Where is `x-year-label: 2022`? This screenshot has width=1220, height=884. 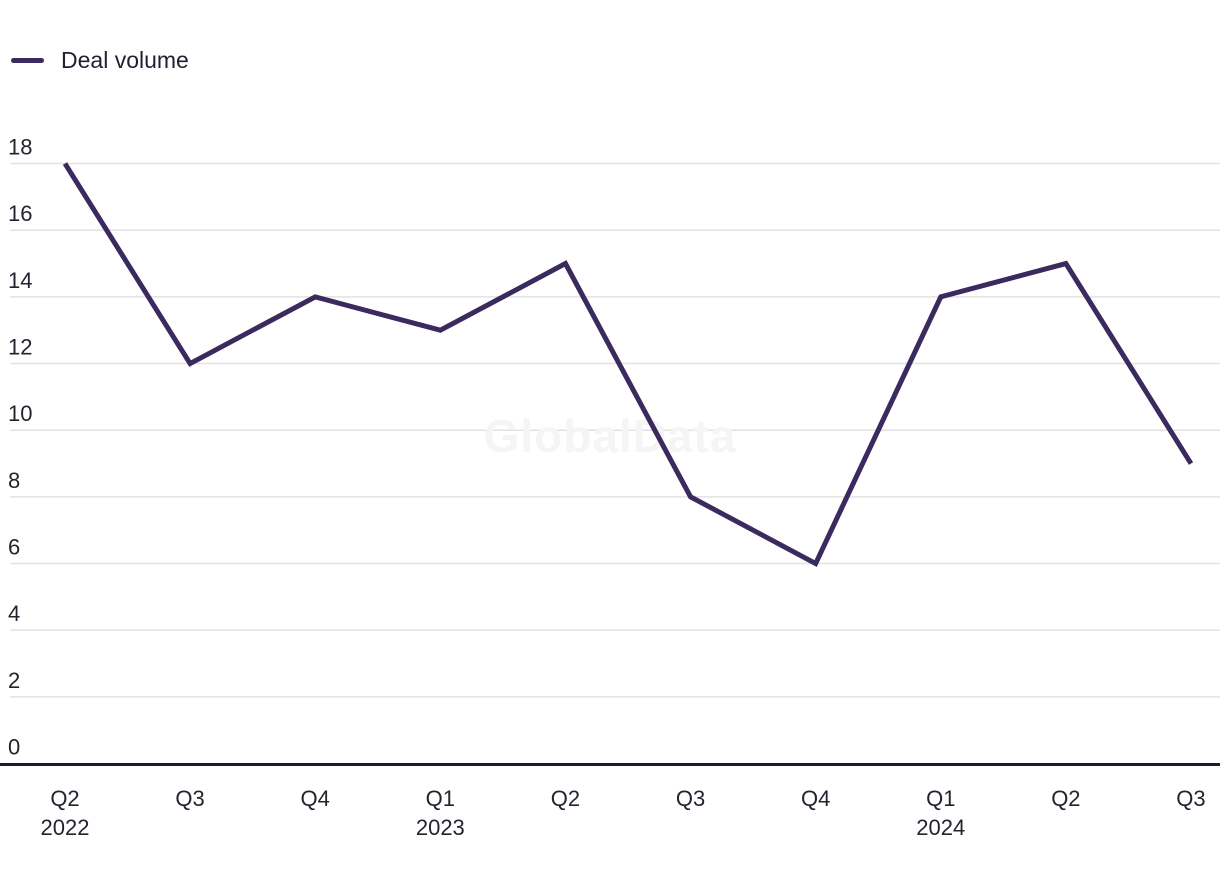
x-year-label: 2022 is located at coordinates (65, 827).